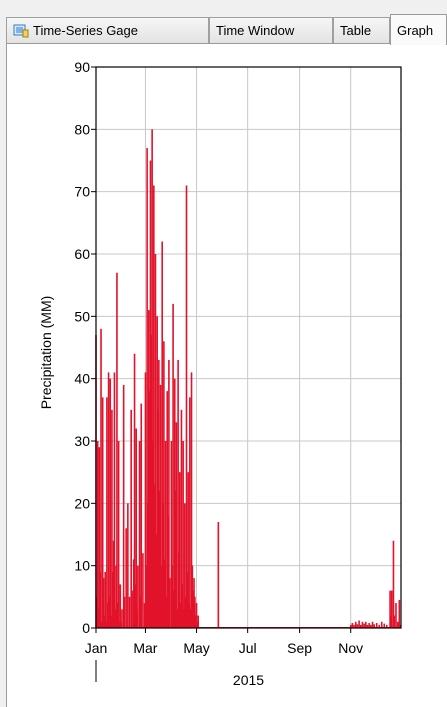 The width and height of the screenshot is (447, 707). I want to click on y-axis-label: Precipitation (MM), so click(46, 353).